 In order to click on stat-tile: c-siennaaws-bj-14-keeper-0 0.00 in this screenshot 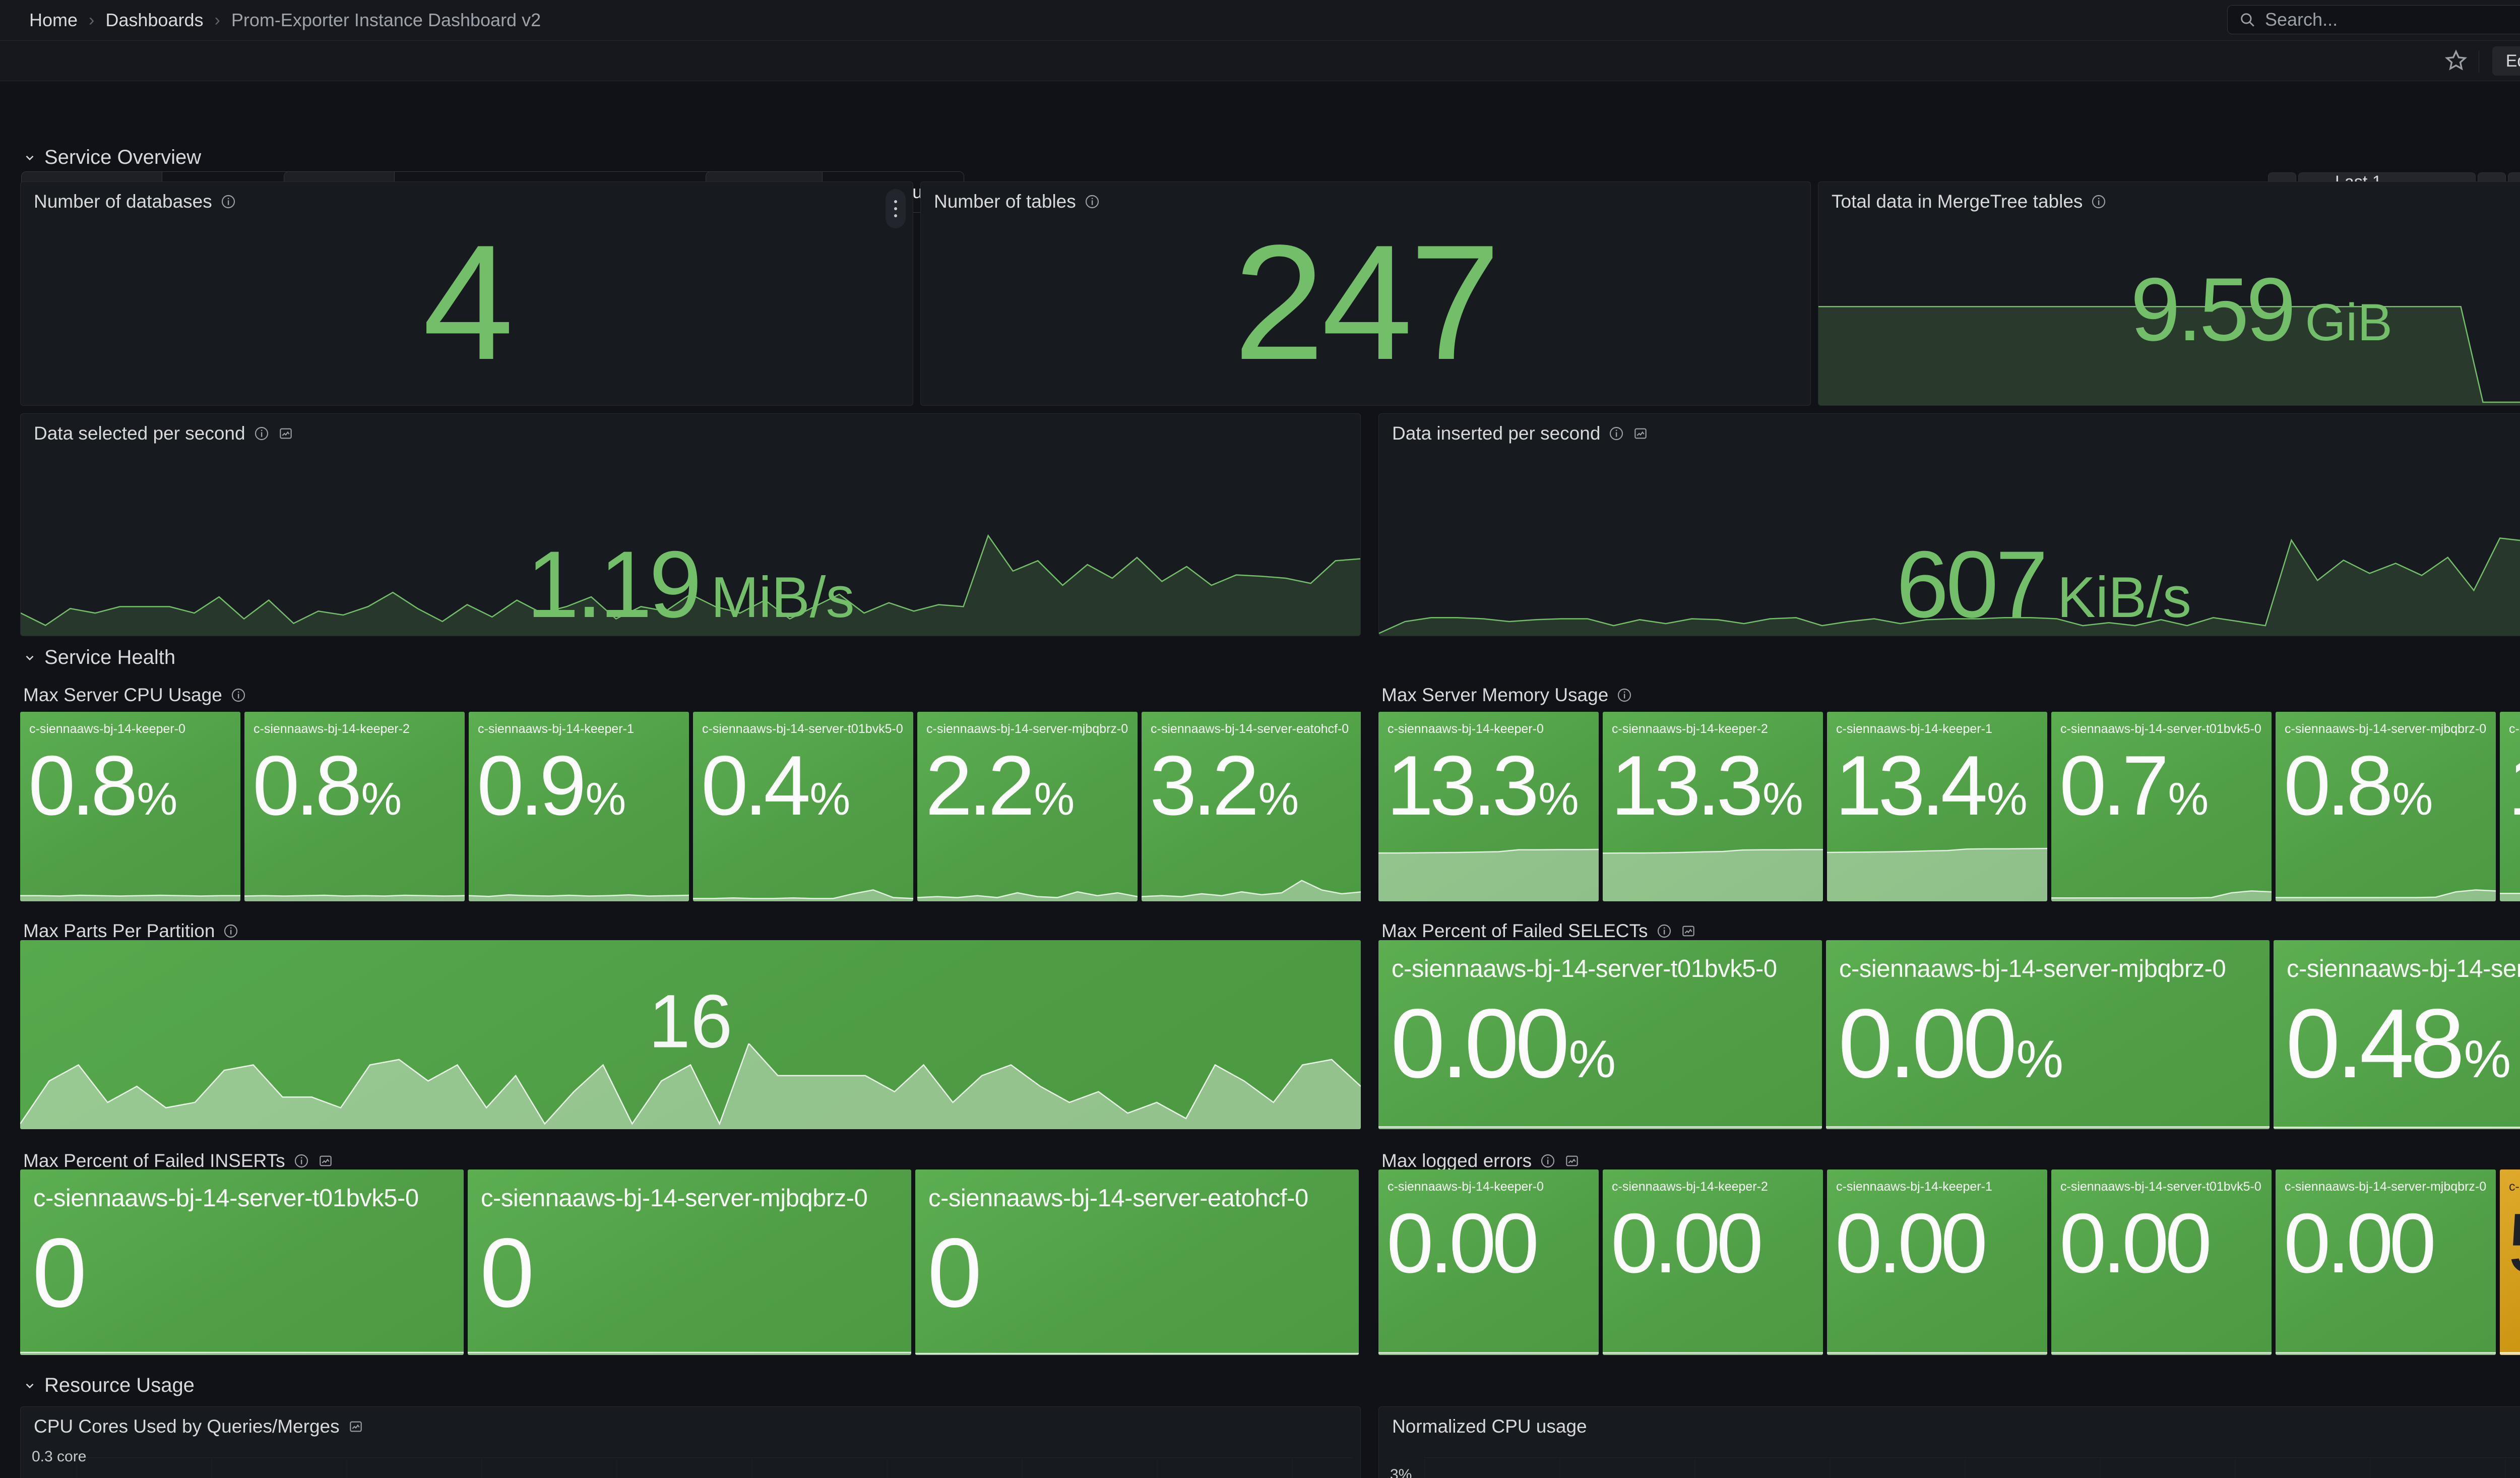, I will do `click(1488, 1262)`.